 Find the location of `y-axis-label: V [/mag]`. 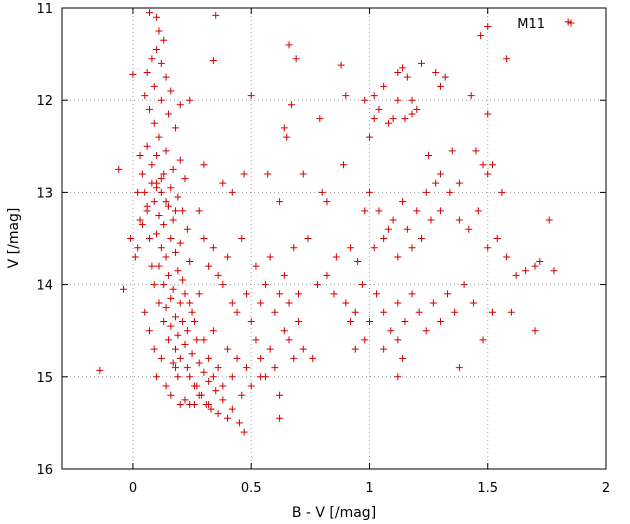

y-axis-label: V [/mag] is located at coordinates (14, 238).